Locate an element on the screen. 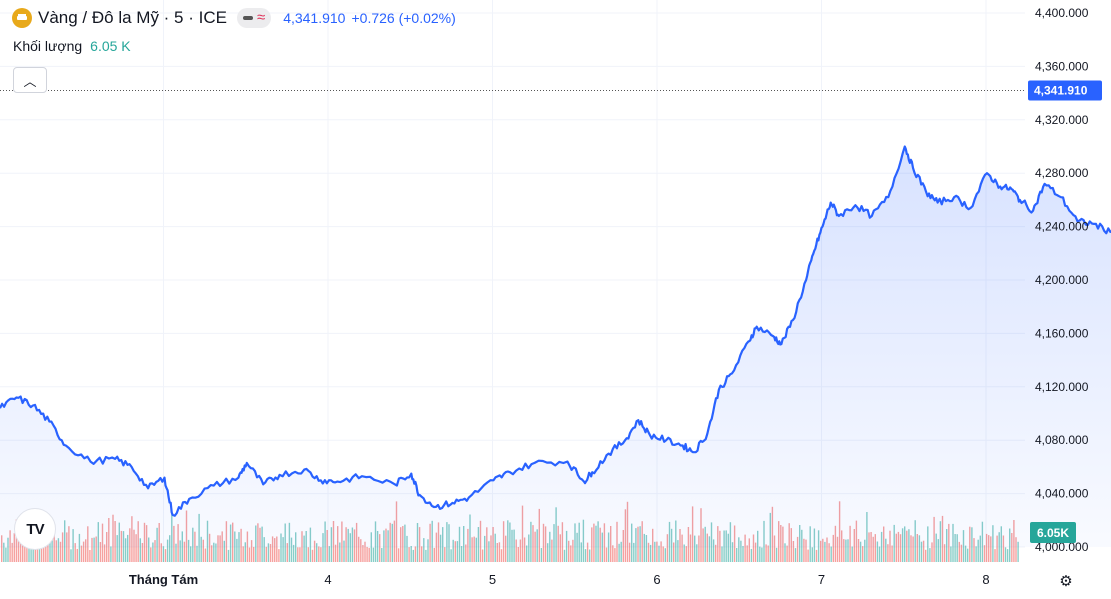  y-tick-label: 4,280.000 is located at coordinates (1062, 173).